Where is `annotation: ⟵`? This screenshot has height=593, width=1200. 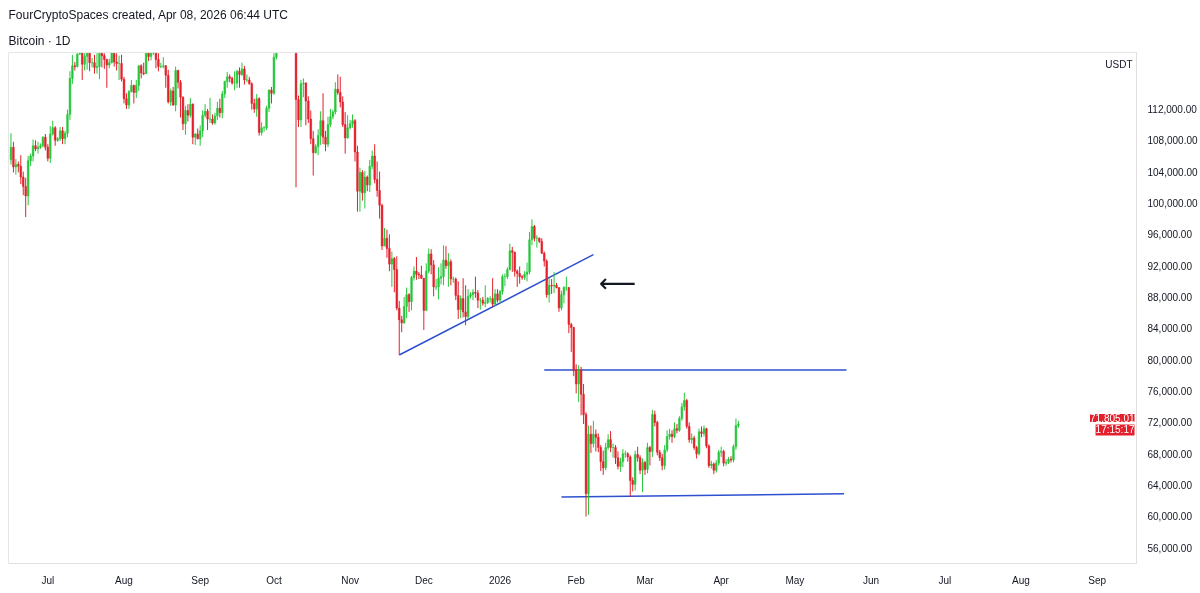
annotation: ⟵ is located at coordinates (617, 282).